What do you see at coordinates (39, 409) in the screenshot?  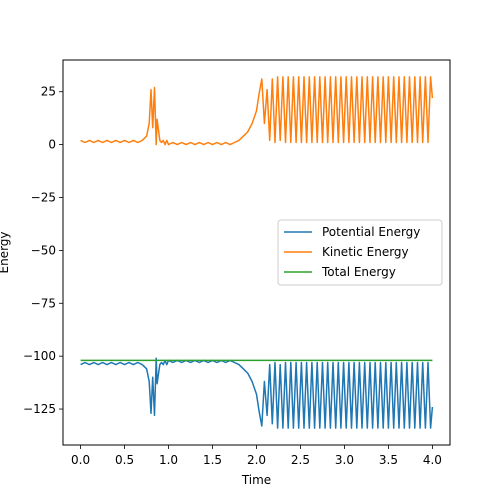 I see `y-tick-label: −125` at bounding box center [39, 409].